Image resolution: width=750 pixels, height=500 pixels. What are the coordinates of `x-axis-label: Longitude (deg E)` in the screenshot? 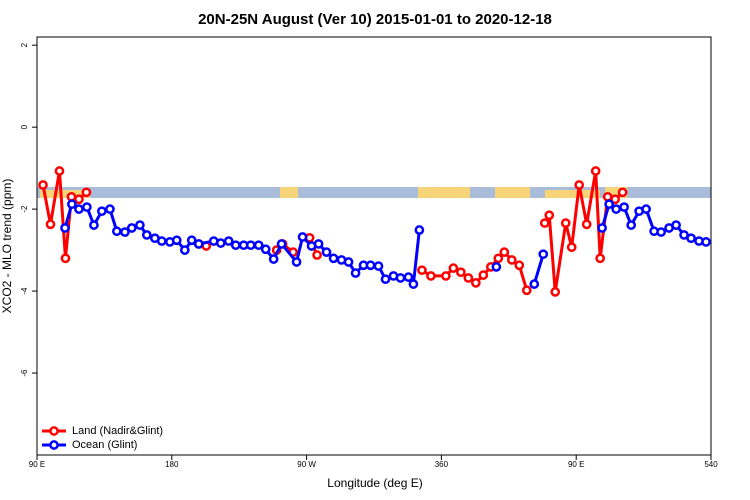 It's located at (374, 483).